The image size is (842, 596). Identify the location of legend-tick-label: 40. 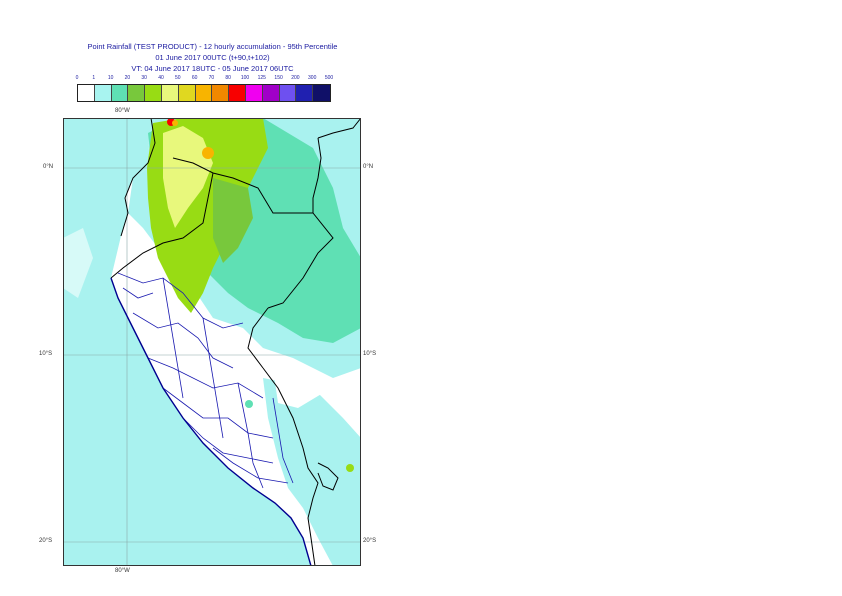
(161, 78).